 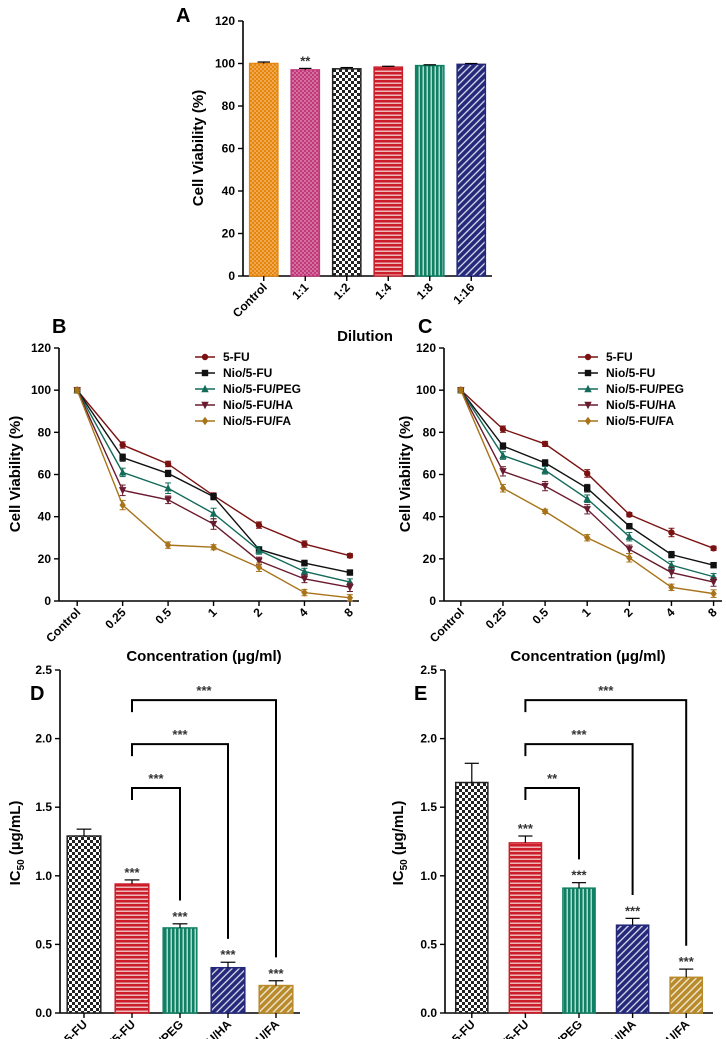 I want to click on panel-d-significance-label: ***, so click(x=132, y=872).